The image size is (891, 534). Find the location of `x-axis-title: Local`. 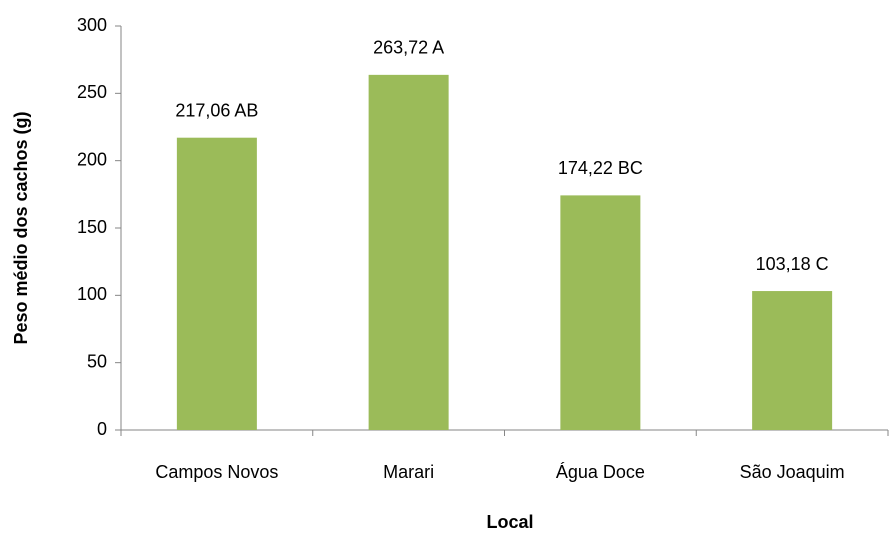

x-axis-title: Local is located at coordinates (509, 522).